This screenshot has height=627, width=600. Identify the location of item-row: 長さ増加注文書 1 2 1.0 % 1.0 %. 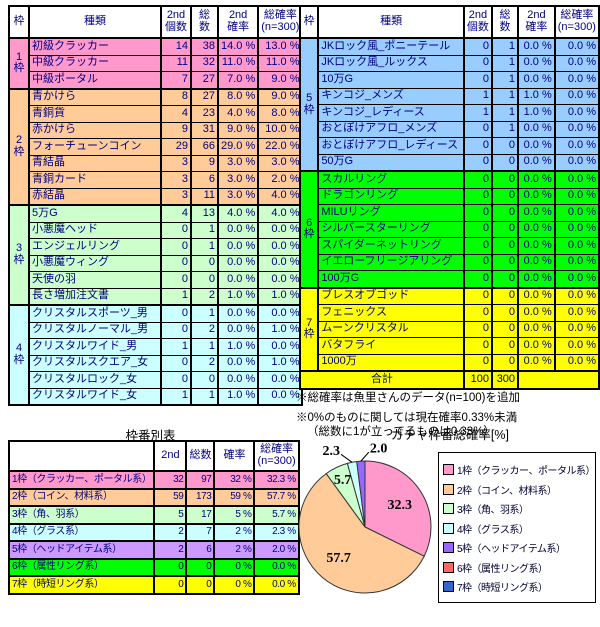
(156, 296).